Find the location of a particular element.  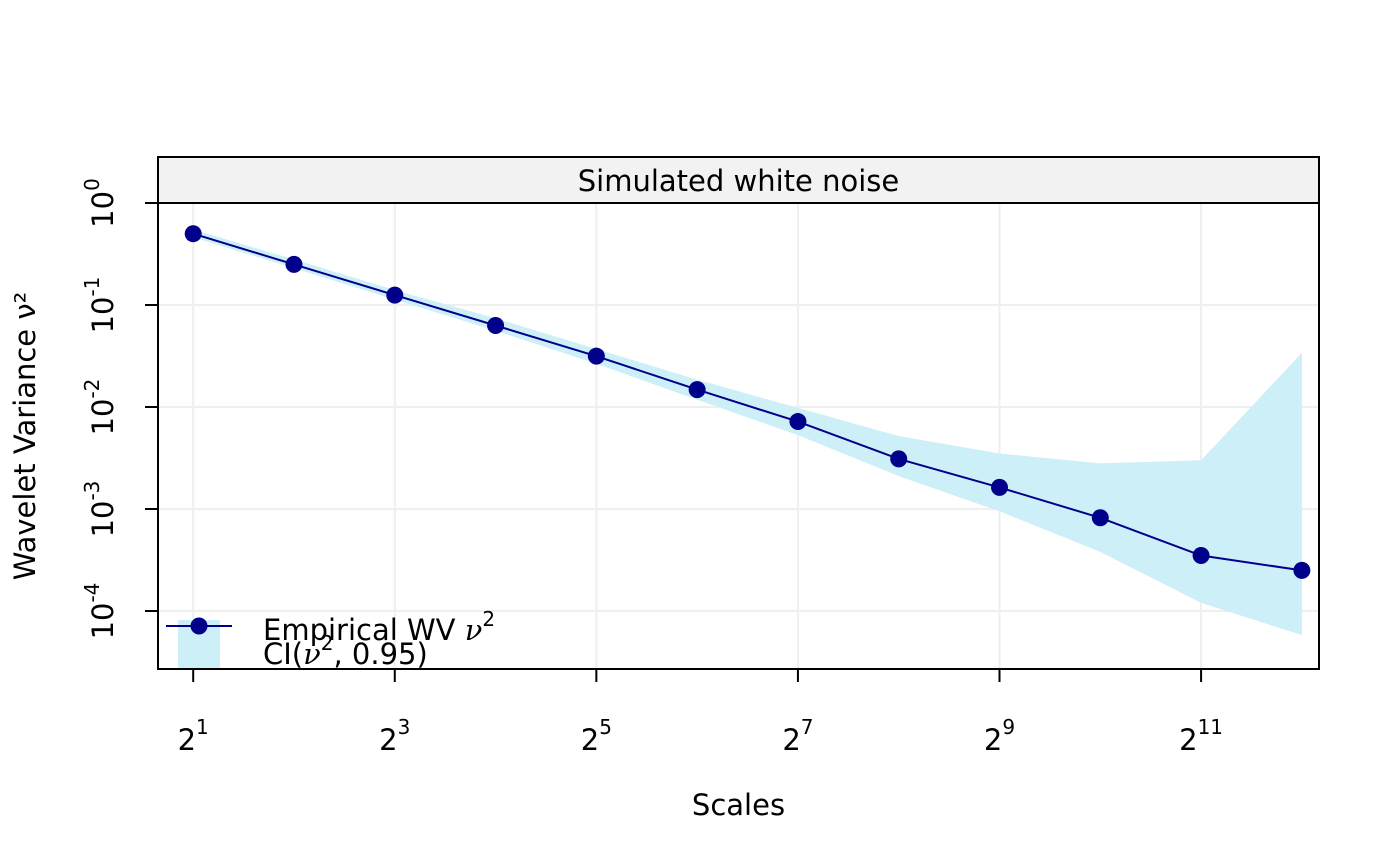

x-tick-label: 25 is located at coordinates (596, 736).